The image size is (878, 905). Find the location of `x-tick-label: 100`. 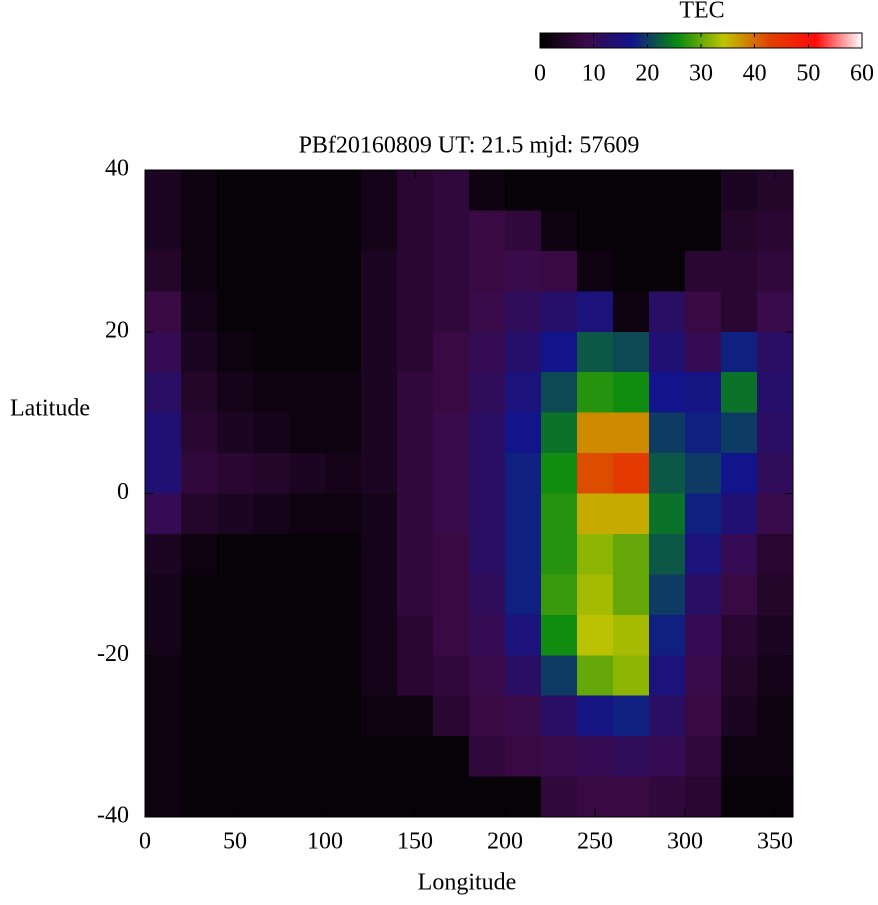

x-tick-label: 100 is located at coordinates (325, 842).